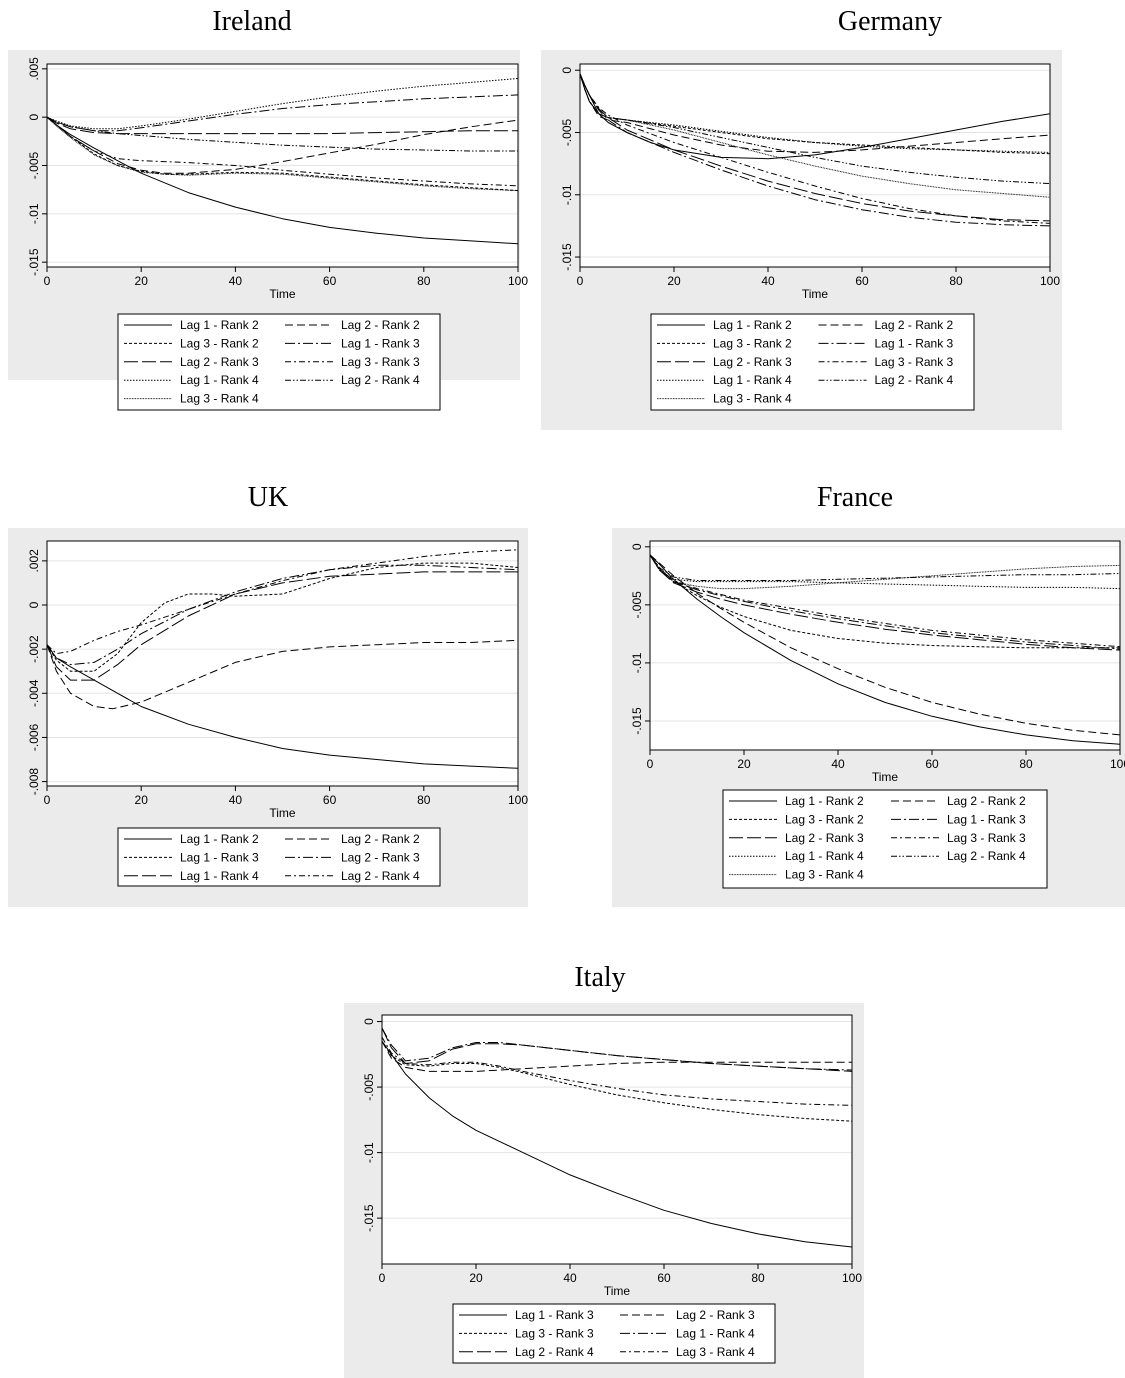  What do you see at coordinates (252, 21) in the screenshot?
I see `chart-title-ireland: Ireland` at bounding box center [252, 21].